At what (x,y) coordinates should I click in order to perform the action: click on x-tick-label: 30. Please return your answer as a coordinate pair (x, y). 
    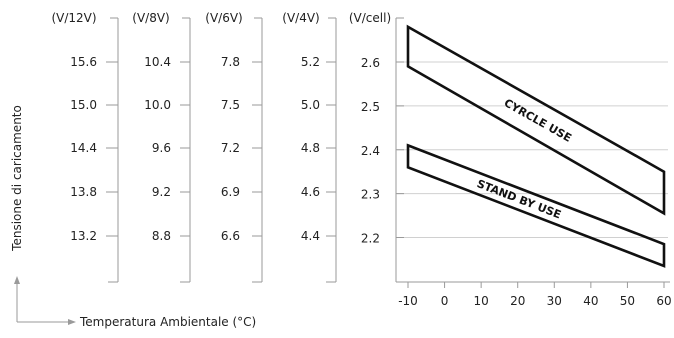
    Looking at the image, I should click on (554, 301).